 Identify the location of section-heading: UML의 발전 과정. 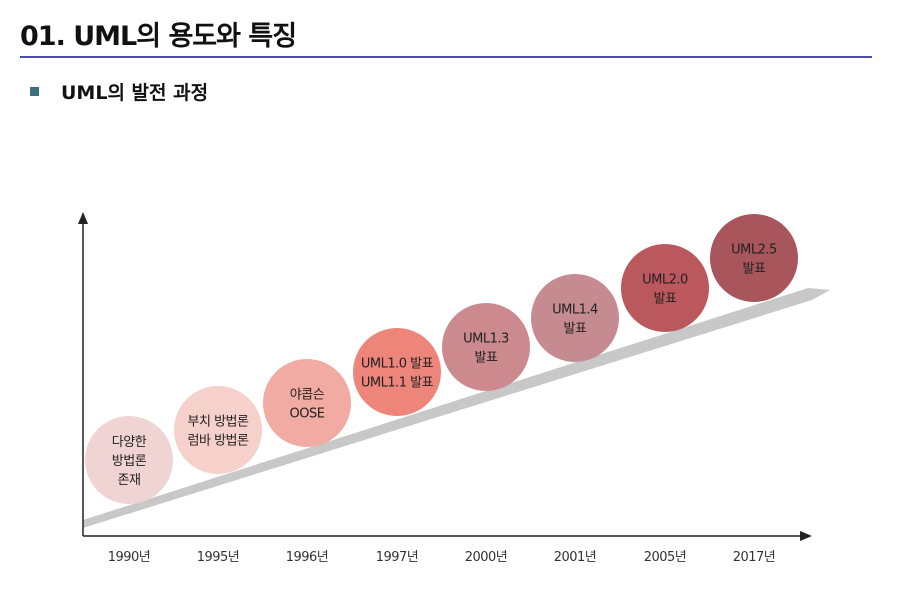
(119, 91).